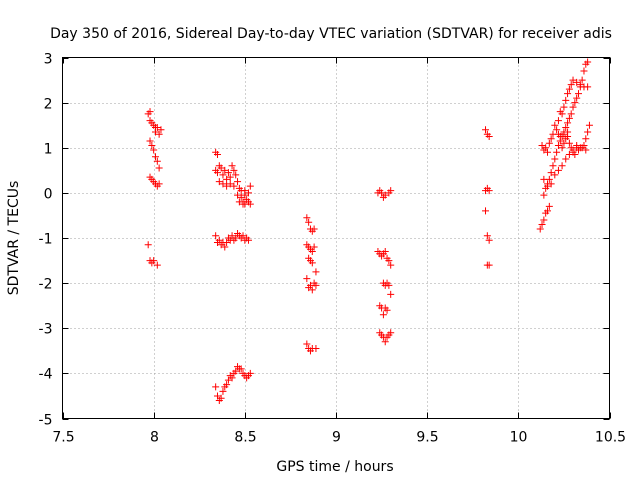 Image resolution: width=640 pixels, height=480 pixels. Describe the element at coordinates (48, 105) in the screenshot. I see `y-tick-label: 2` at that location.